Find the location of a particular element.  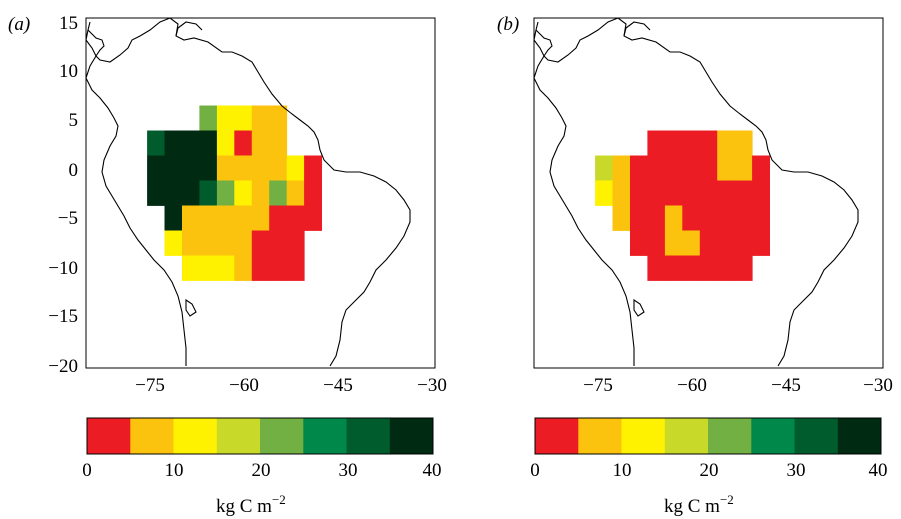

panel-b-colorbar is located at coordinates (708, 436).